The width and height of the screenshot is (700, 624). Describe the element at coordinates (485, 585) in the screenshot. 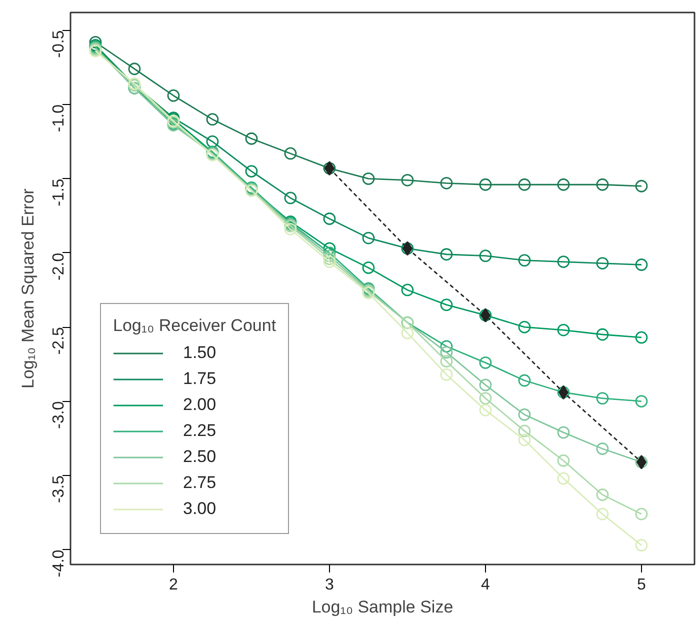

I see `x-tick-label: 4` at that location.